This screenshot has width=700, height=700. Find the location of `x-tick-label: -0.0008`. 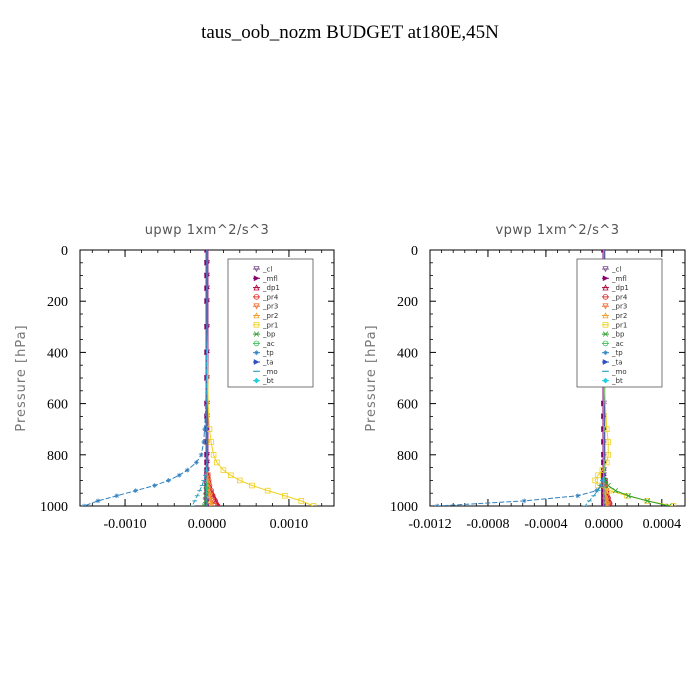

x-tick-label: -0.0008 is located at coordinates (487, 524).